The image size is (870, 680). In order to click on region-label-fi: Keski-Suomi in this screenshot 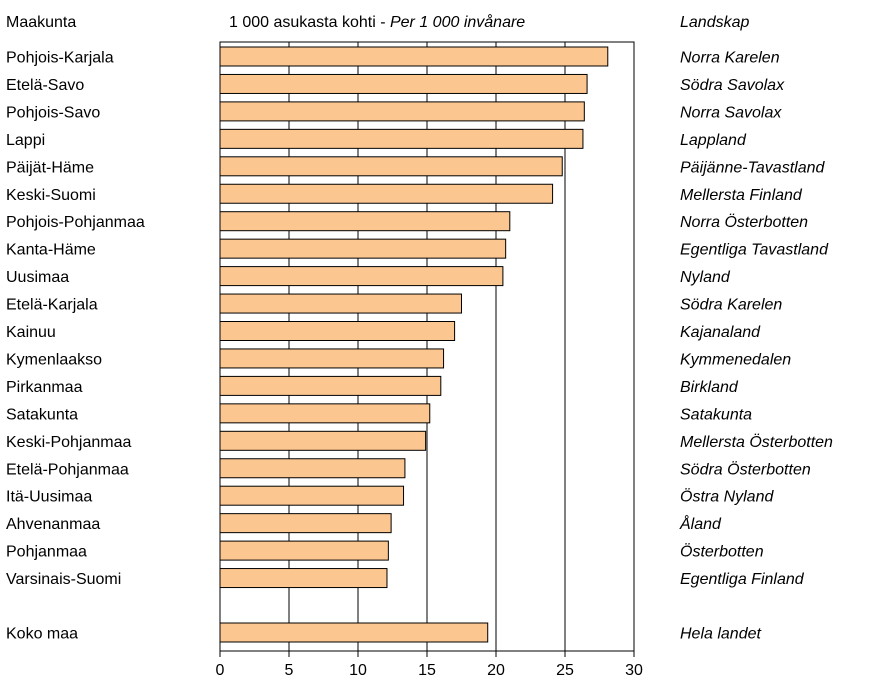, I will do `click(51, 195)`.